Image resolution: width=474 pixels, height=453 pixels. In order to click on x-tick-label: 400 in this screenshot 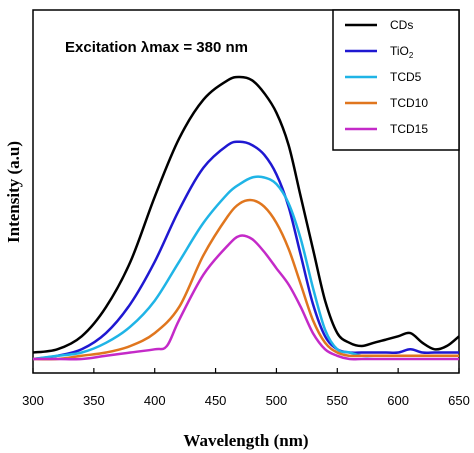, I will do `click(155, 400)`.